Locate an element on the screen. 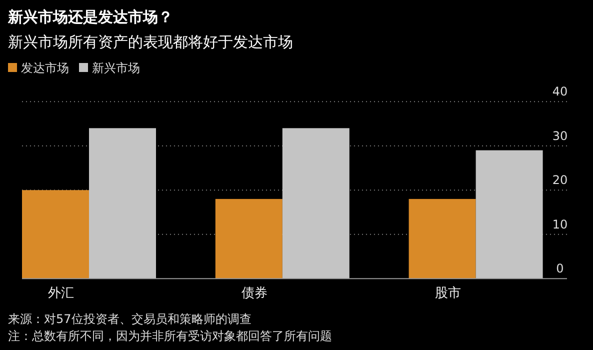 This screenshot has width=593, height=350. x-tick-label: 外汇 is located at coordinates (61, 293).